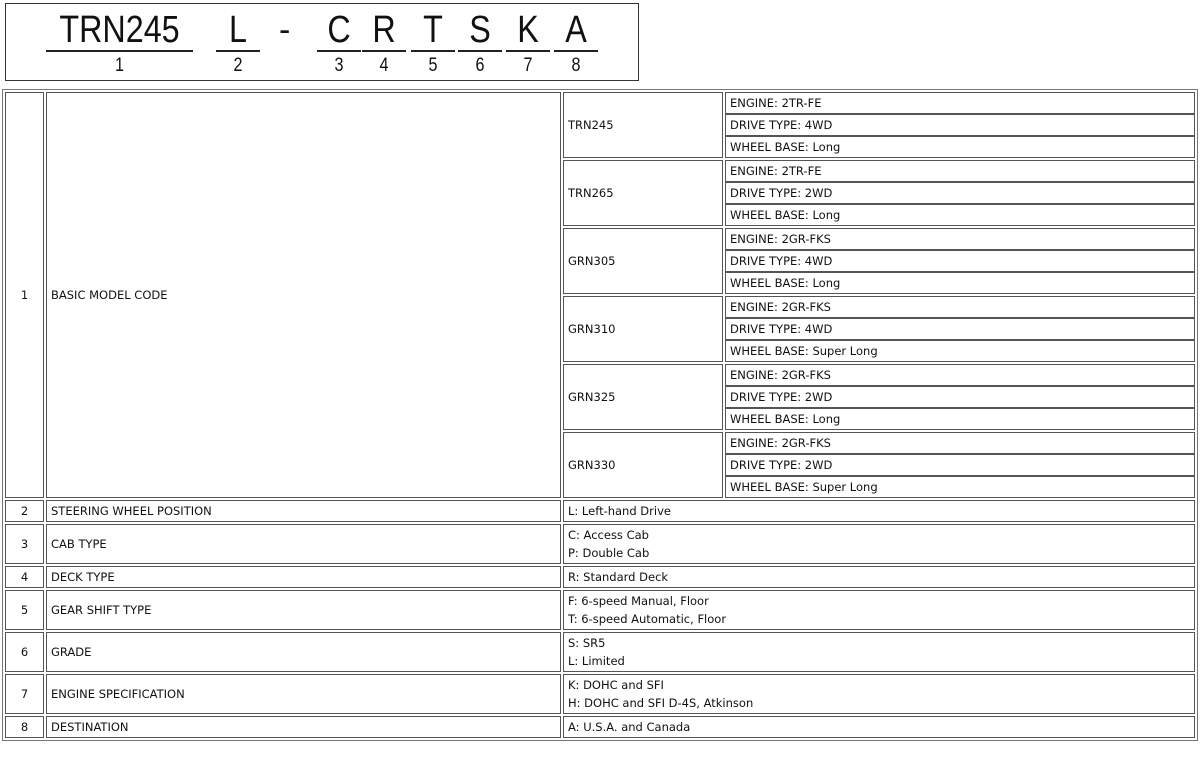 Image resolution: width=1200 pixels, height=780 pixels. What do you see at coordinates (528, 65) in the screenshot?
I see `segment-number: 7` at bounding box center [528, 65].